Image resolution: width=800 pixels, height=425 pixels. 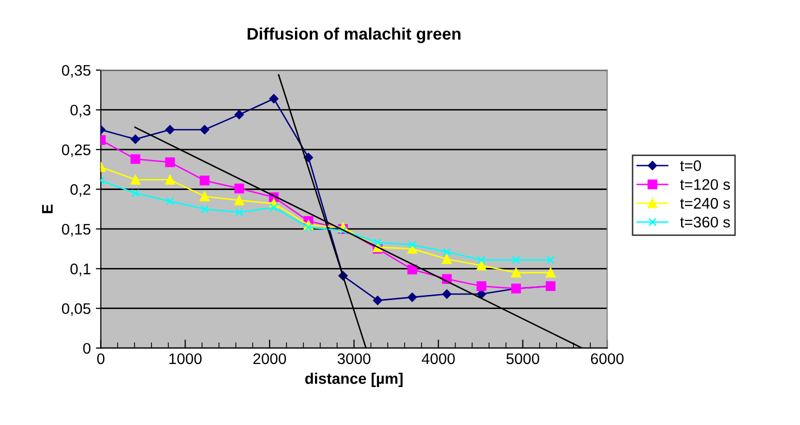 What do you see at coordinates (80, 270) in the screenshot?
I see `y-tick-label: 0,1` at bounding box center [80, 270].